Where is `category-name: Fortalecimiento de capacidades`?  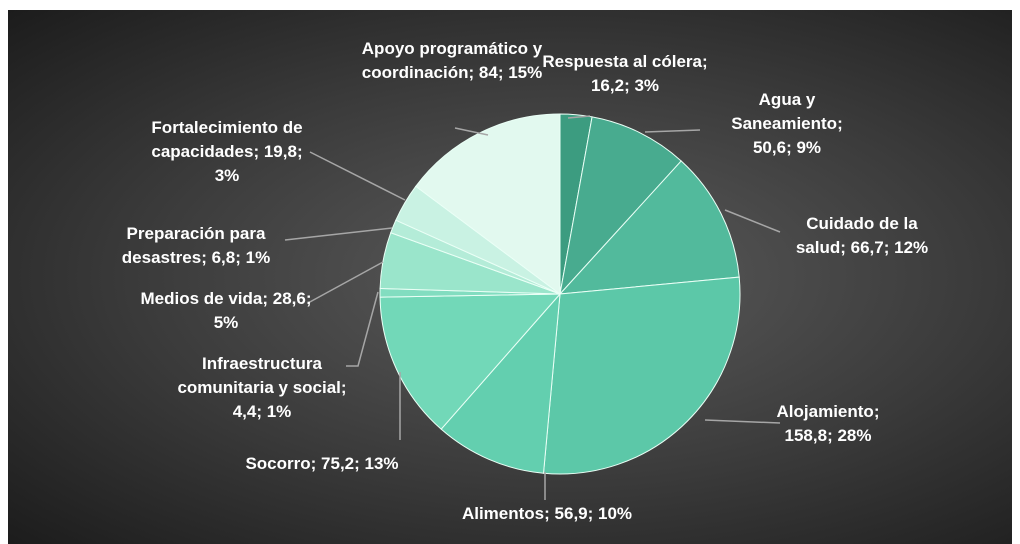
category-name: Fortalecimiento de capacidades is located at coordinates (227, 139).